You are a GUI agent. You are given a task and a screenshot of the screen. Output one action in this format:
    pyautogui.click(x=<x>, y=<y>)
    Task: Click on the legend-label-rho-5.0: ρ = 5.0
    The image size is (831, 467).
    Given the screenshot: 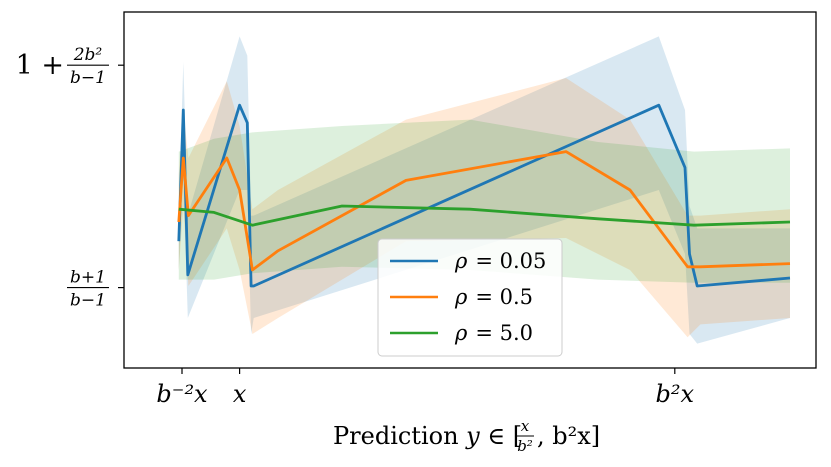 What is the action you would take?
    pyautogui.click(x=493, y=333)
    